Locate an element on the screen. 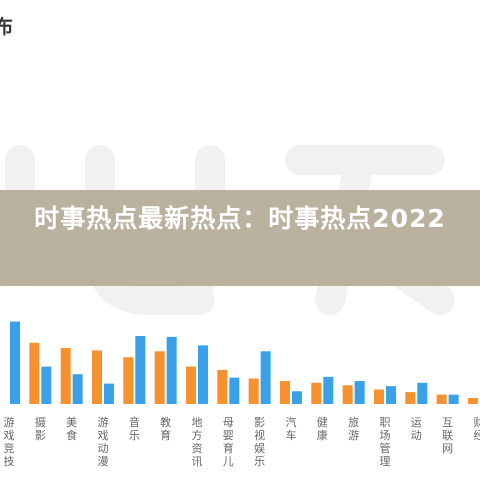 This screenshot has width=480, height=480. bar-摄影-series-1 is located at coordinates (34, 373).